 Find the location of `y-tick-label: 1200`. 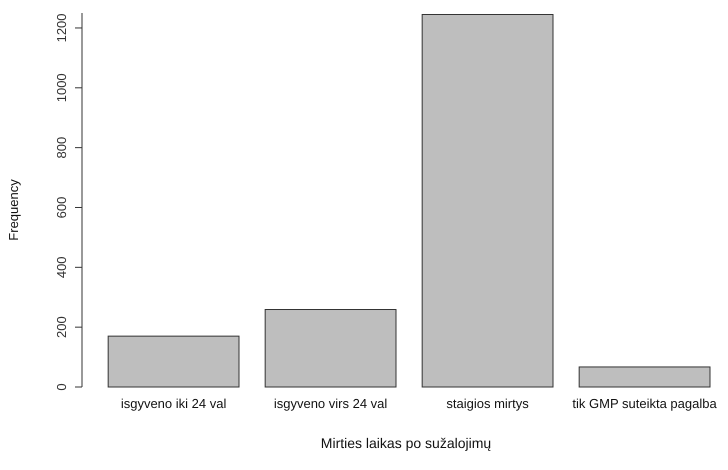

y-tick-label: 1200 is located at coordinates (61, 28).